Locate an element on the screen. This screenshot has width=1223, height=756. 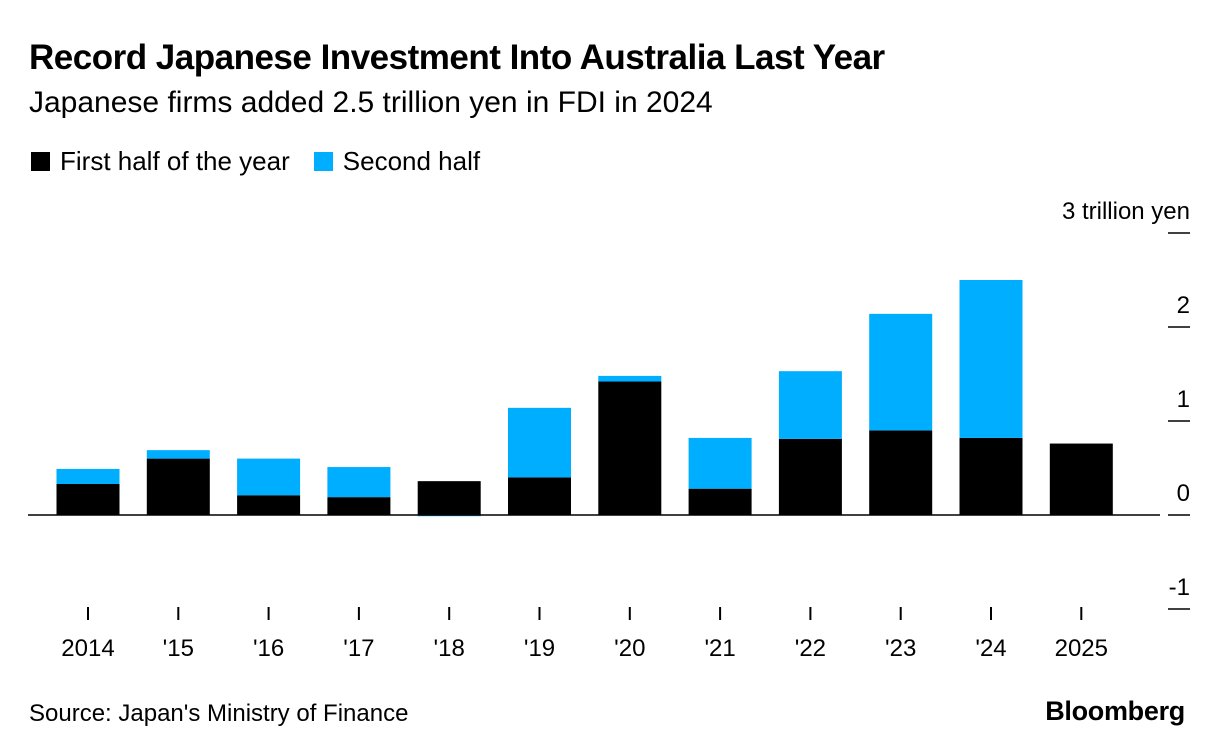
legend-swatch-second-half is located at coordinates (323, 161).